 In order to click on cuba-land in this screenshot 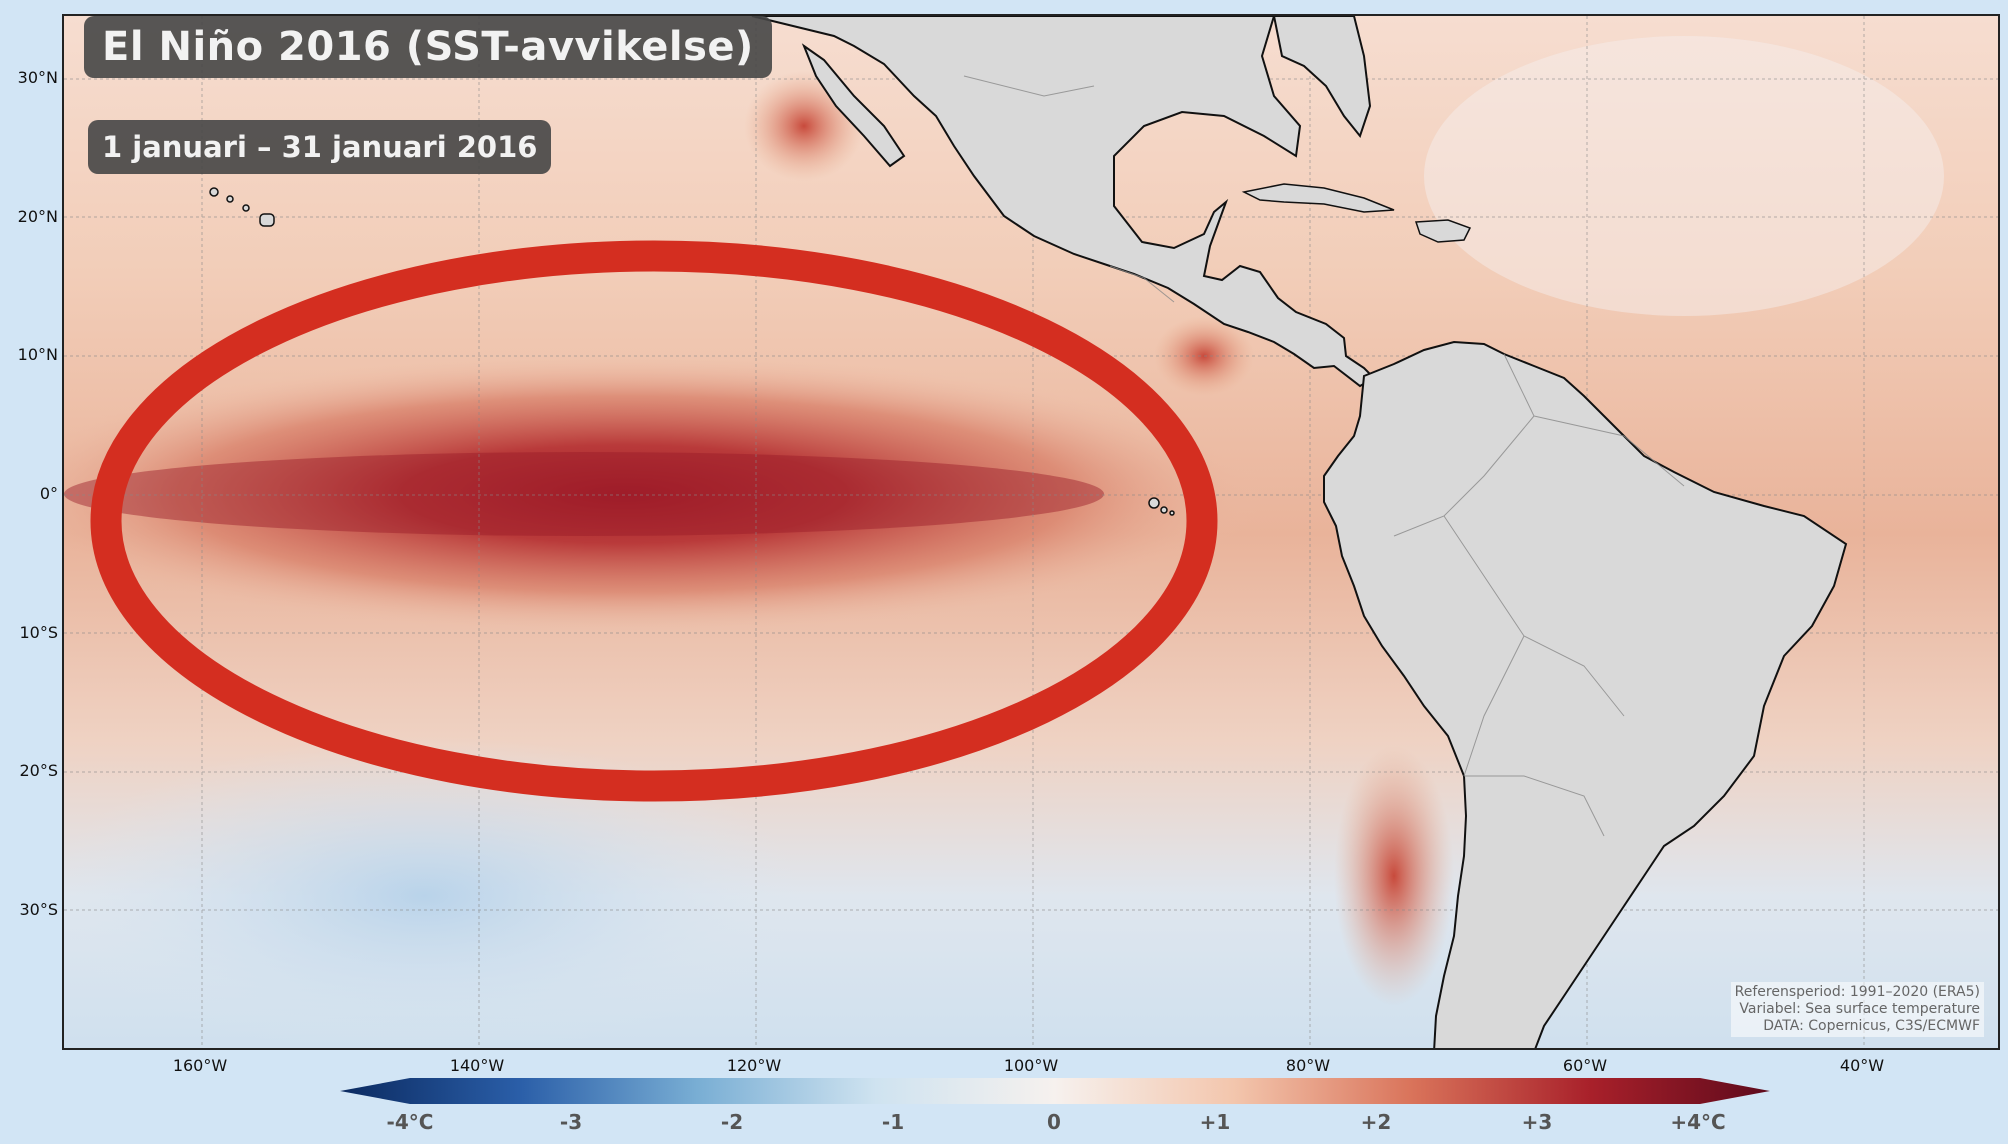, I will do `click(1318, 198)`.